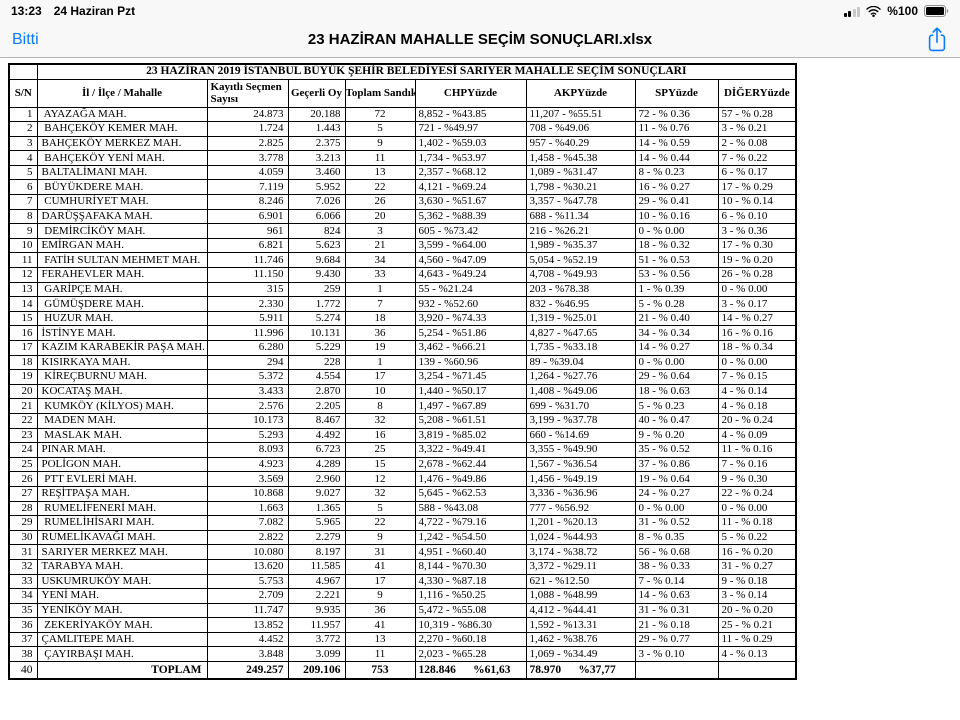 This screenshot has height=720, width=960. I want to click on table-cell: 3, so click(380, 231).